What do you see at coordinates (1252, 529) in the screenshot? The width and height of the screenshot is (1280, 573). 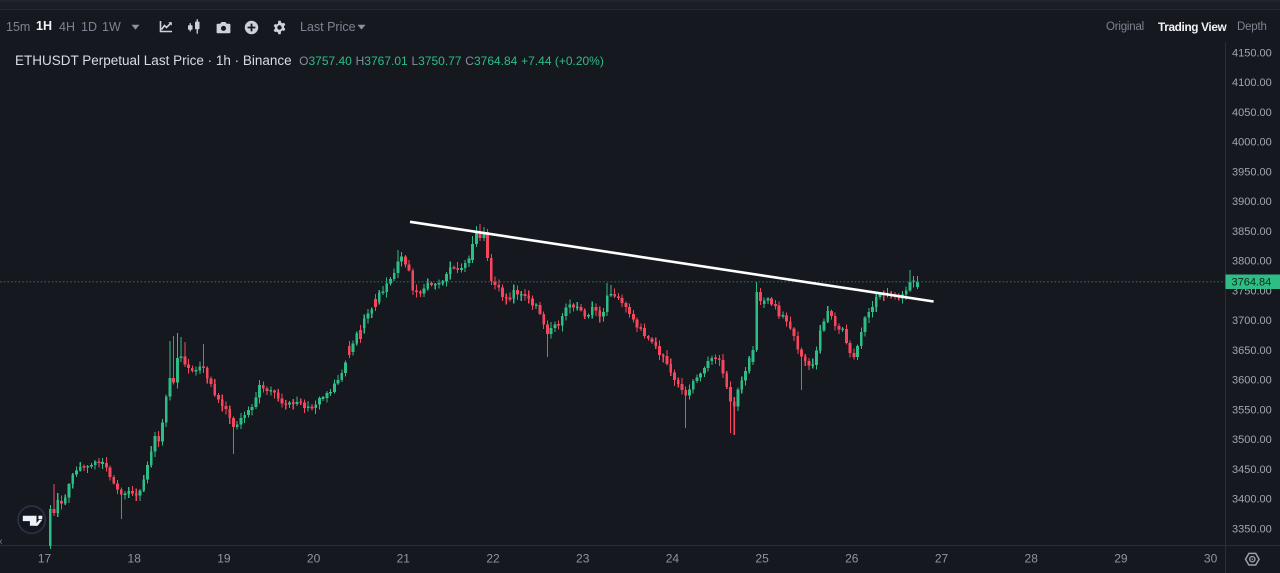 I see `svg-text: 3350.00` at bounding box center [1252, 529].